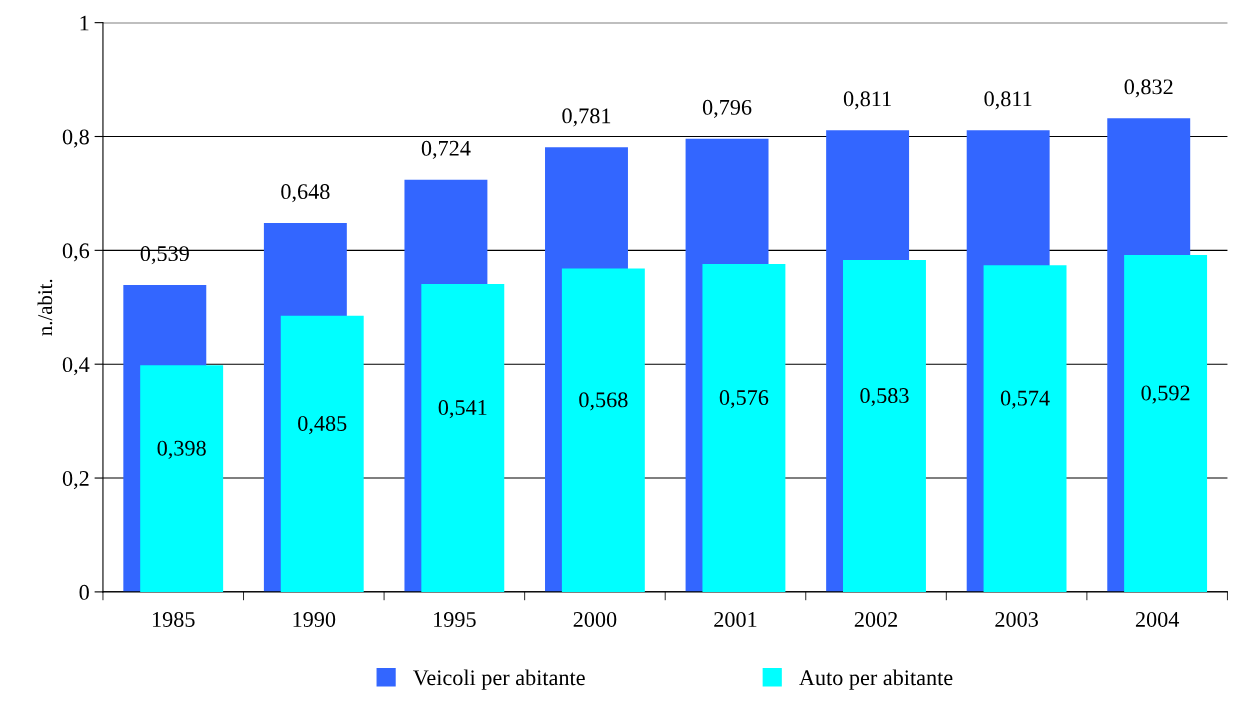 The image size is (1233, 708). Describe the element at coordinates (1016, 619) in the screenshot. I see `x-tick-label: 2003` at that location.